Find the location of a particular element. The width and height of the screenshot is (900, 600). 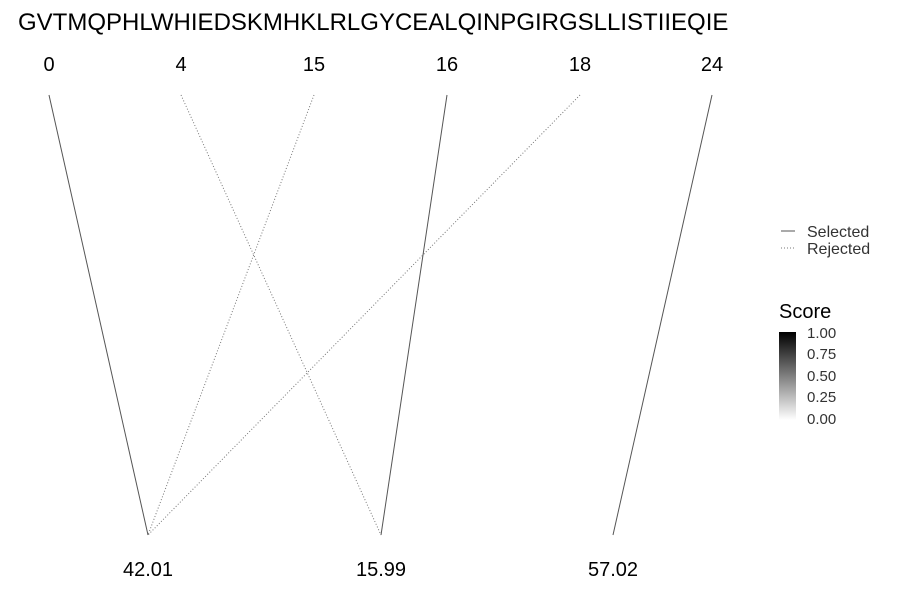

bottom-node-label: 57.02 is located at coordinates (613, 570).